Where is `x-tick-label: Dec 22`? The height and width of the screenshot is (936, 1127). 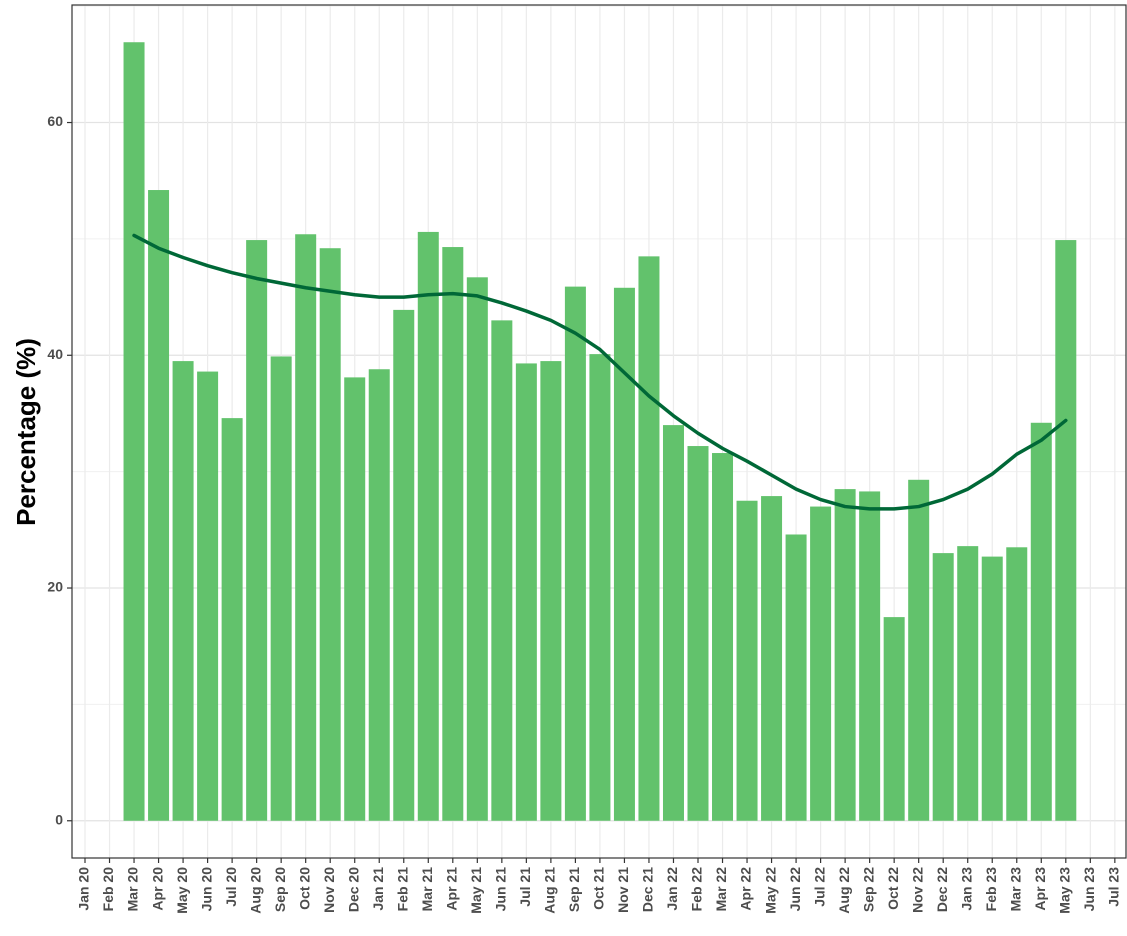 x-tick-label: Dec 22 is located at coordinates (942, 889).